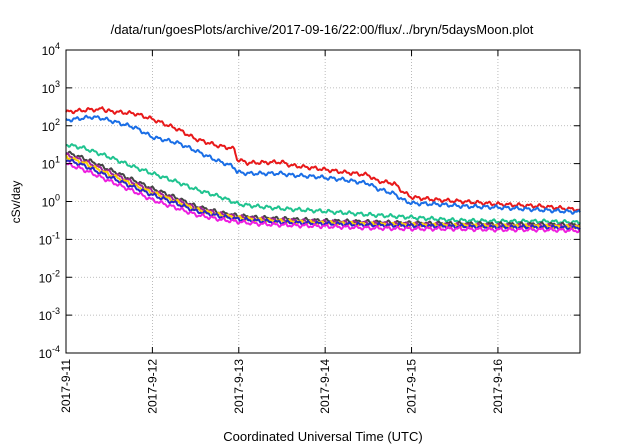  I want to click on y-tick-label: 10⁻³, so click(49, 314).